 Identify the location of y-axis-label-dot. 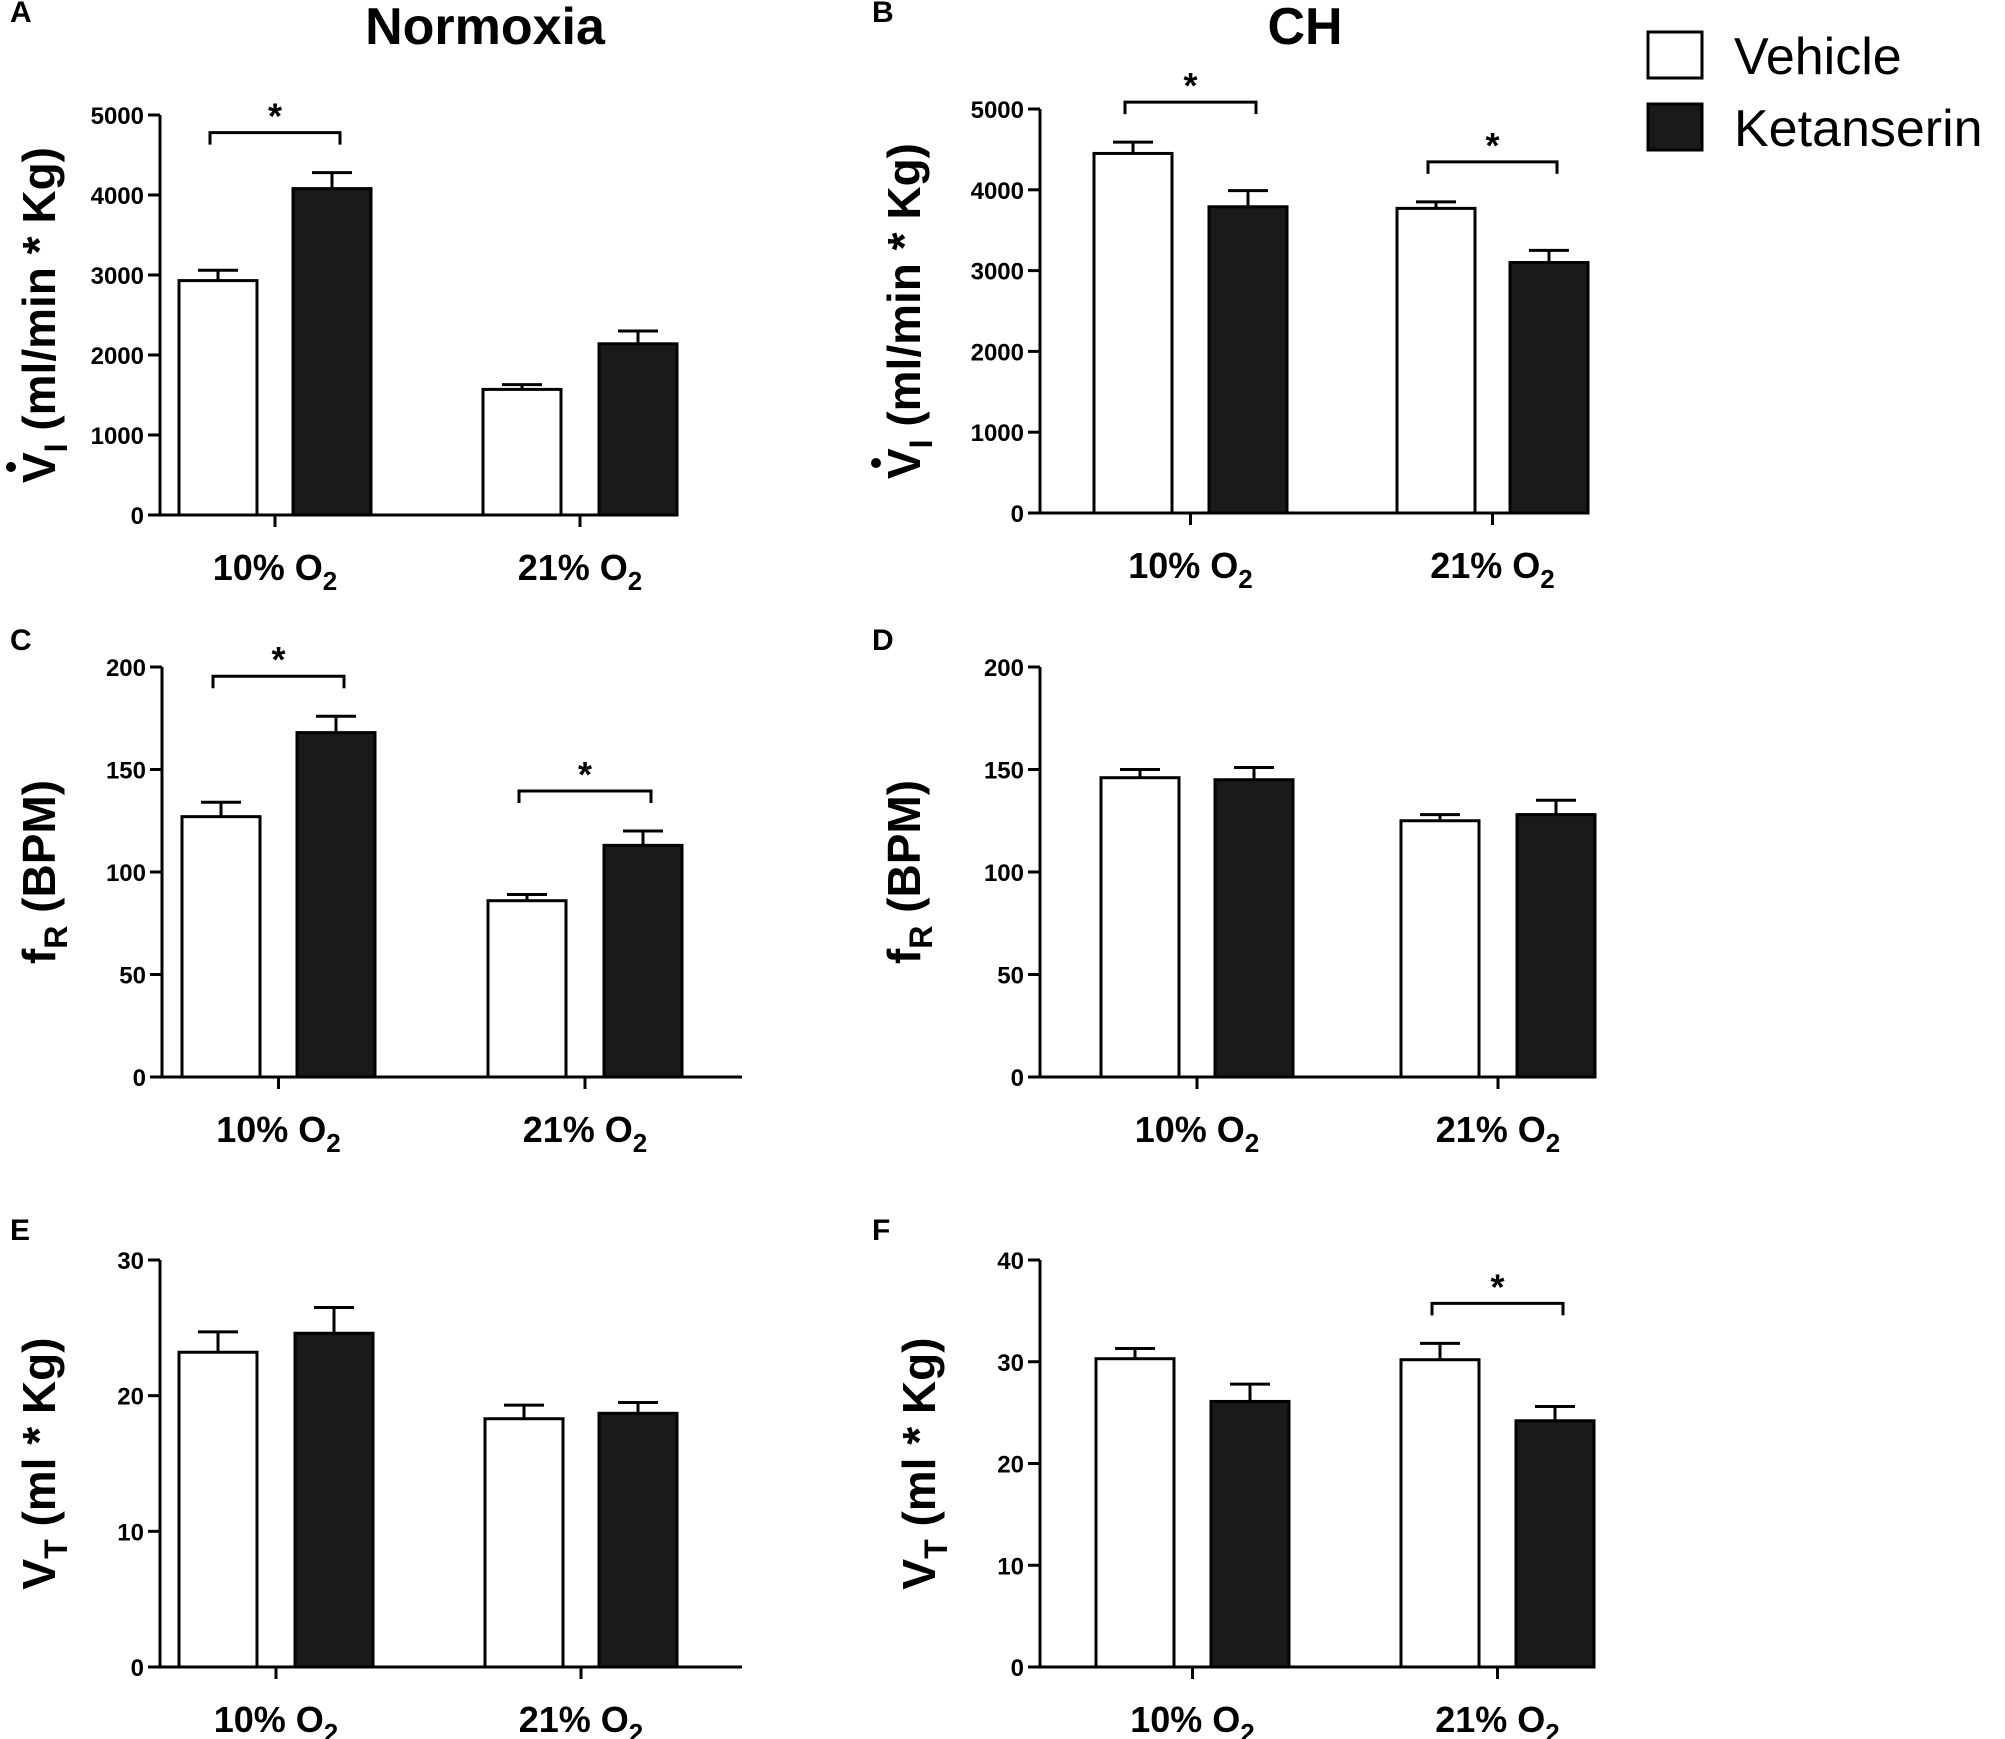
(11, 467).